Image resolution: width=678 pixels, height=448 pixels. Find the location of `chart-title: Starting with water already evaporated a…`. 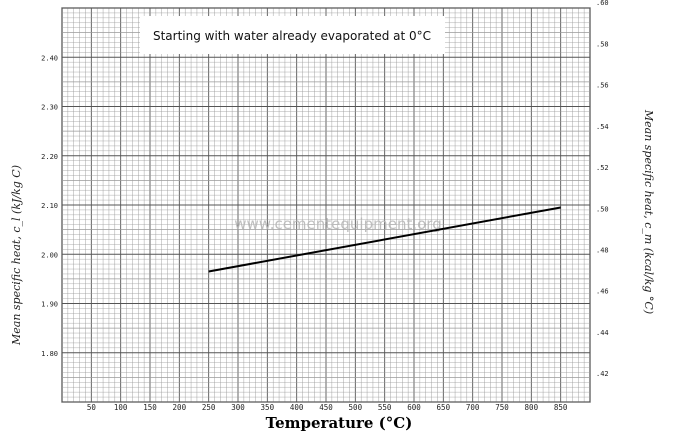

chart-title: Starting with water already evaporated a… is located at coordinates (292, 36).